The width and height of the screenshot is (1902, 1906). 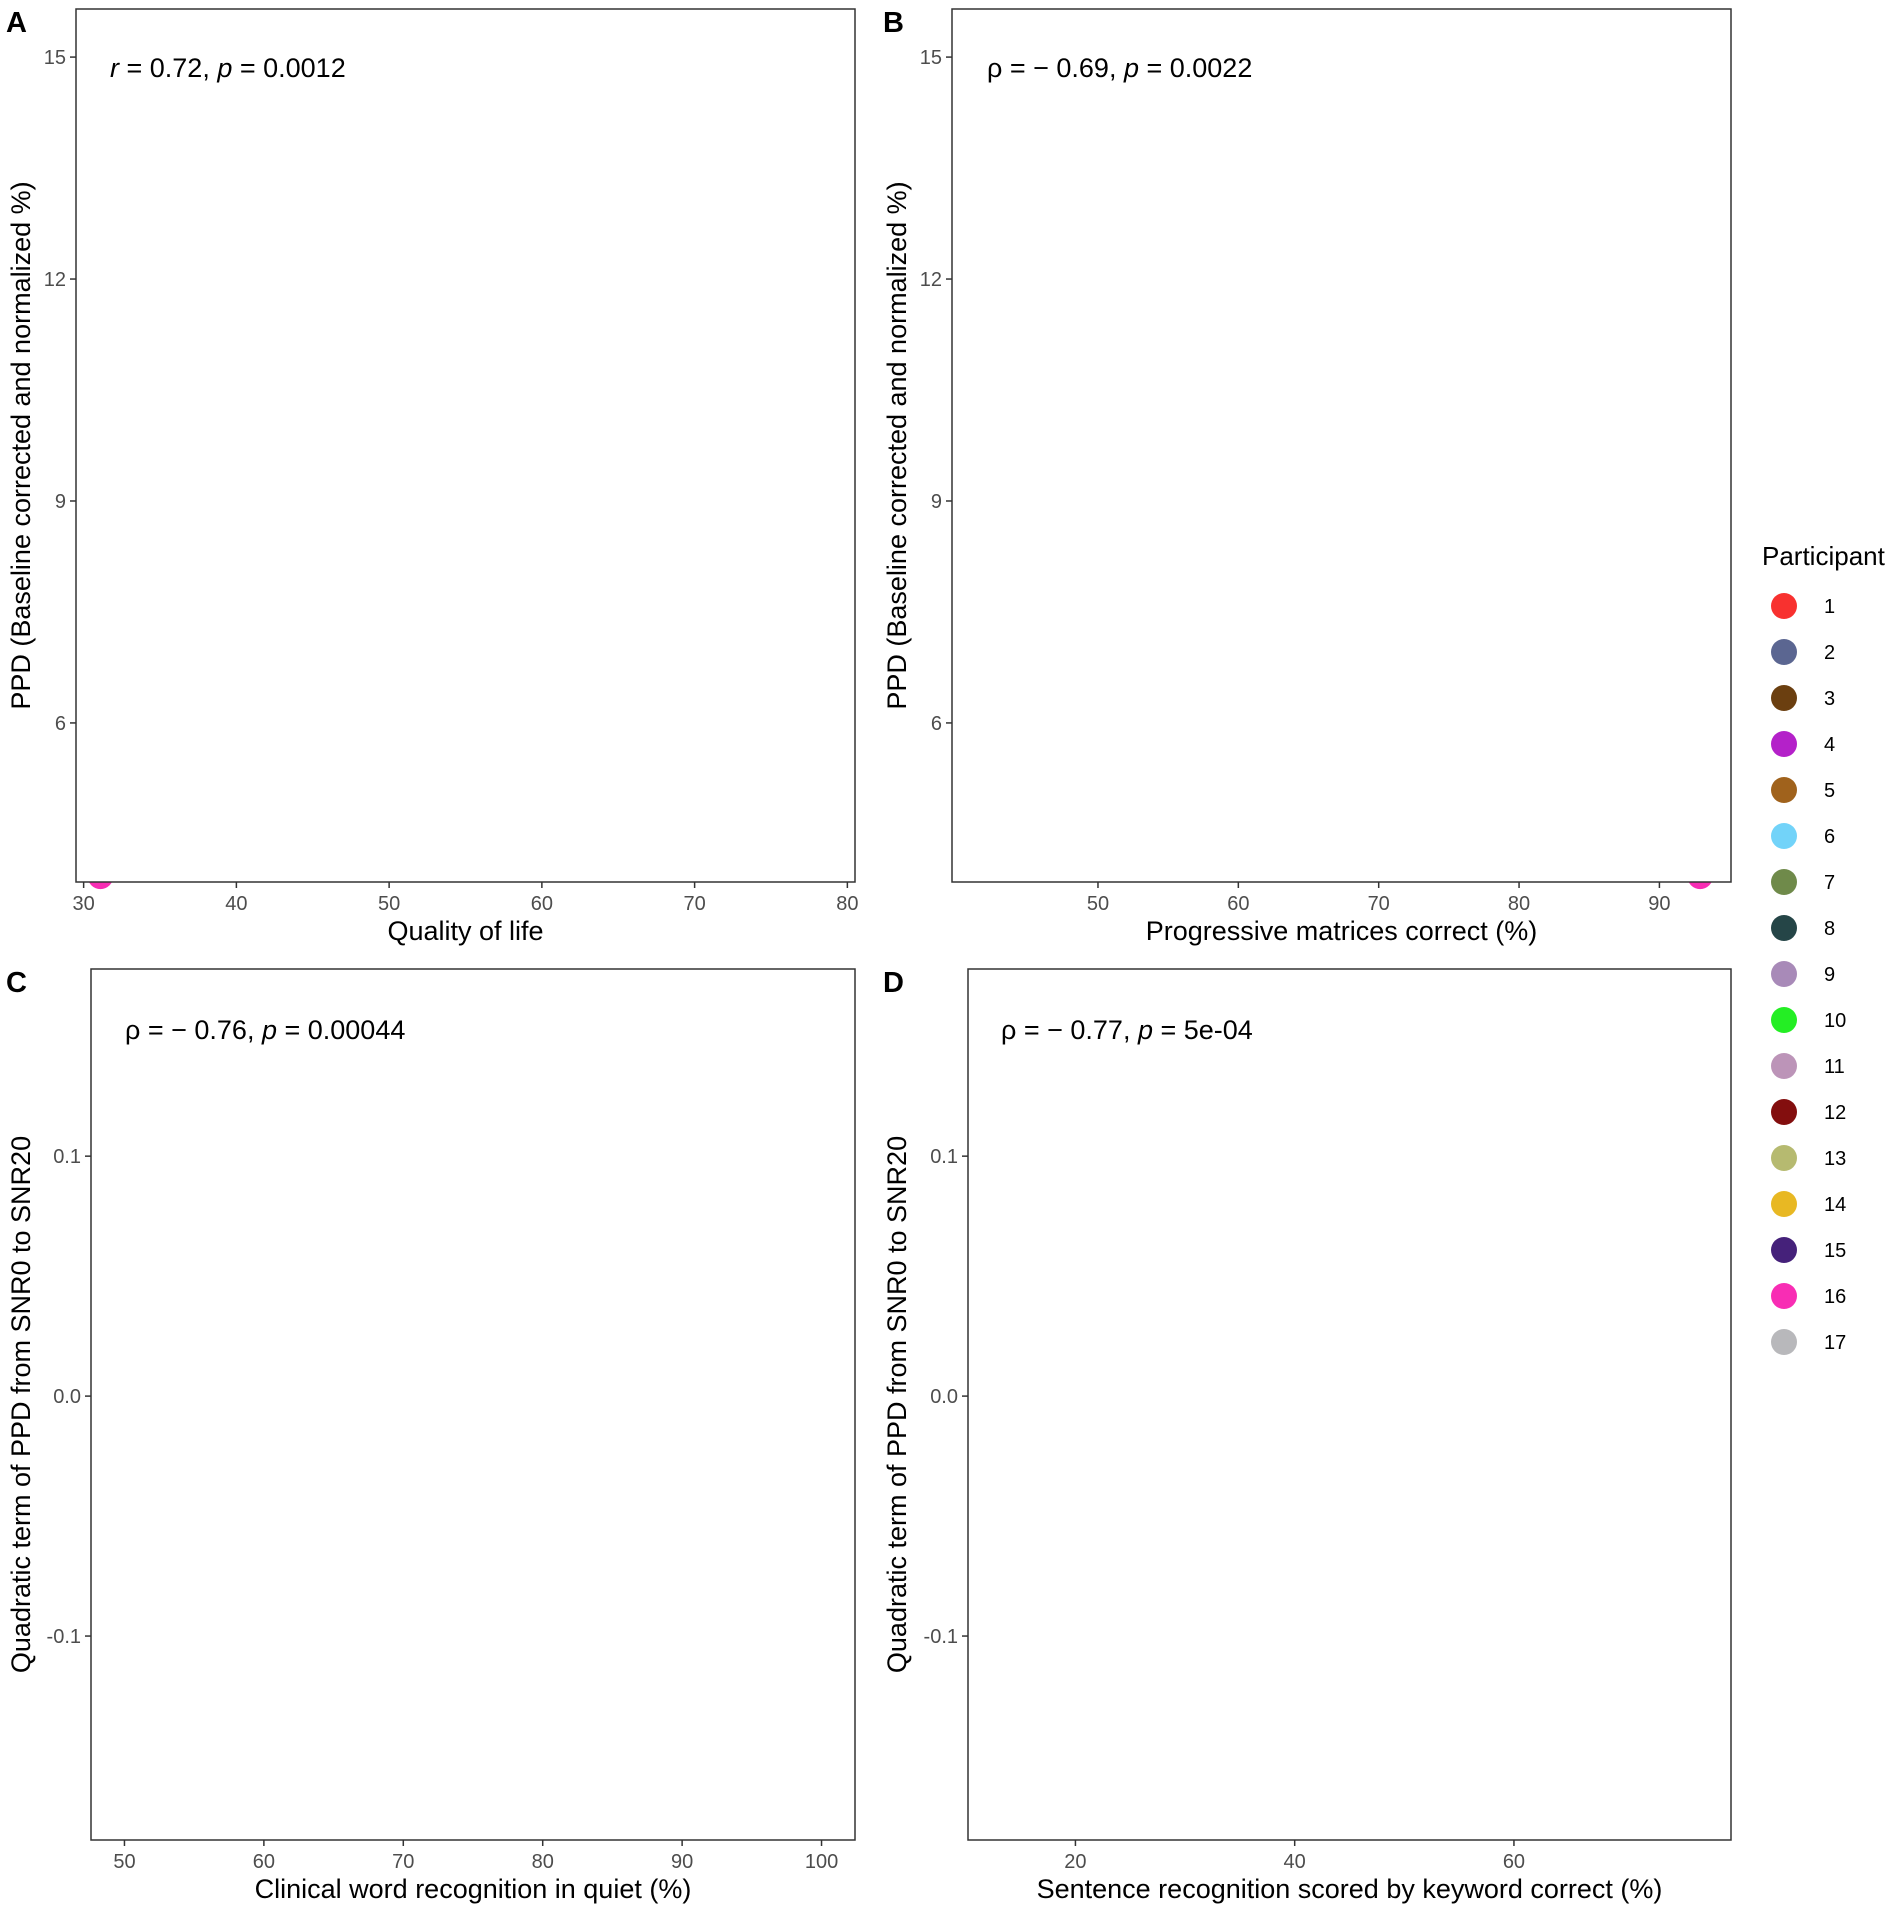 I want to click on legend-label: 12, so click(x=1835, y=1113).